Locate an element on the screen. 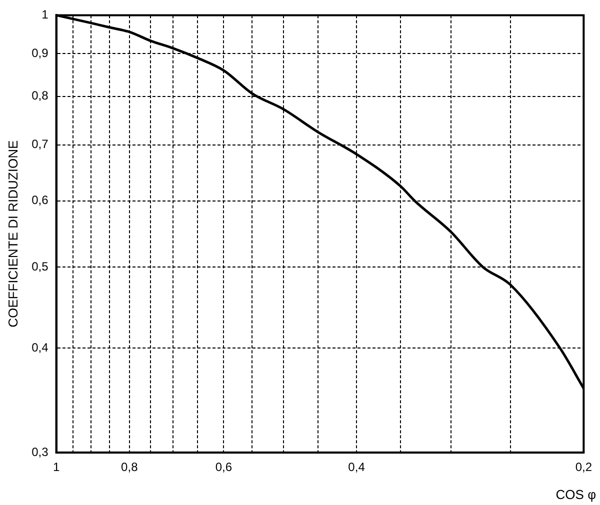 This screenshot has height=505, width=600. y-axis-title: COEFFICIENTE DI RIDUZIONE is located at coordinates (12, 234).